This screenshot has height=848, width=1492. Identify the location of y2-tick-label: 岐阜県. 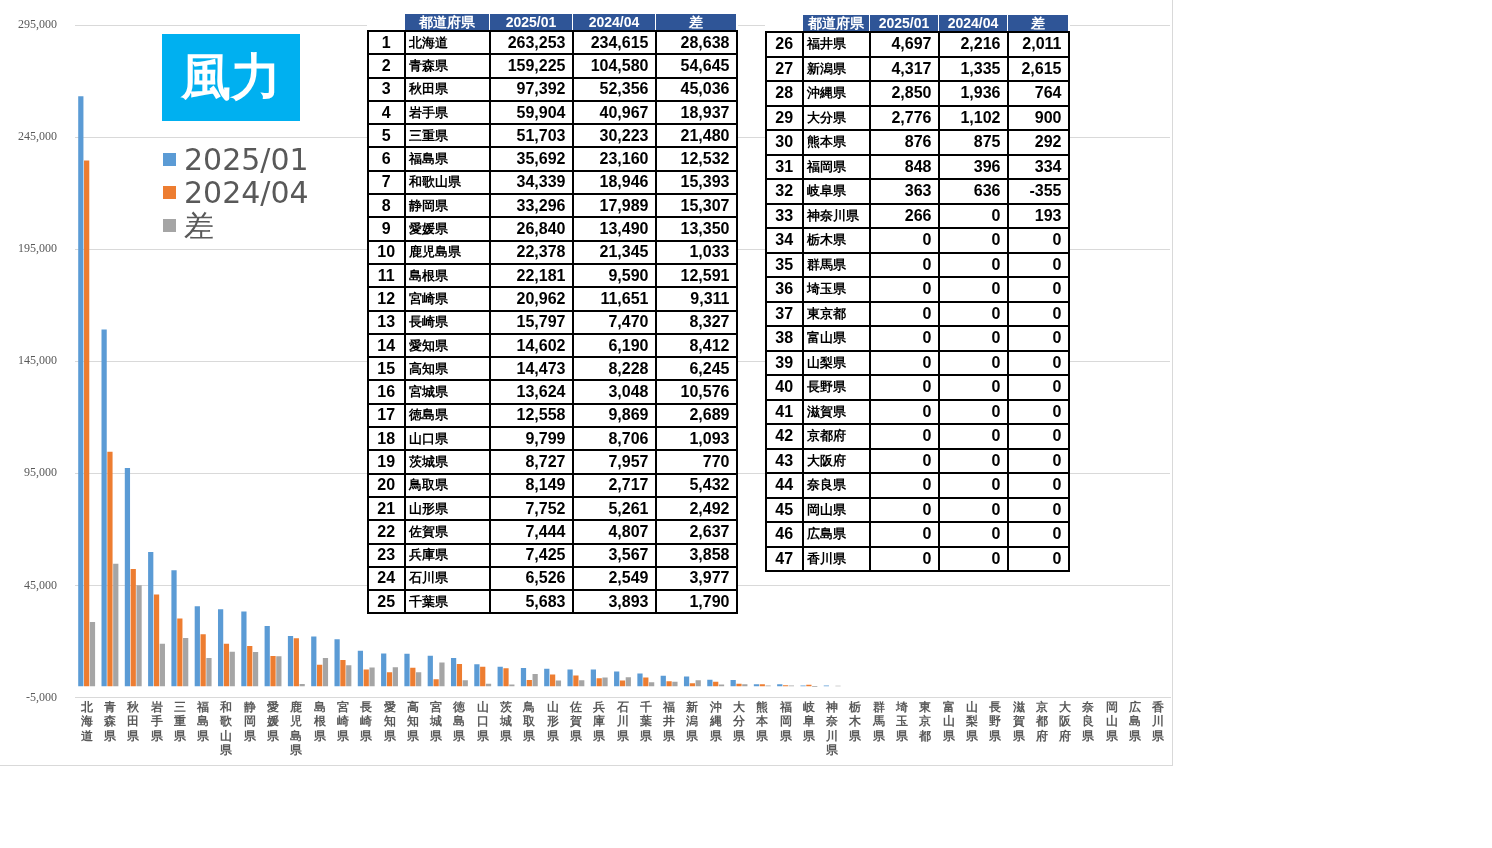
(836, 191).